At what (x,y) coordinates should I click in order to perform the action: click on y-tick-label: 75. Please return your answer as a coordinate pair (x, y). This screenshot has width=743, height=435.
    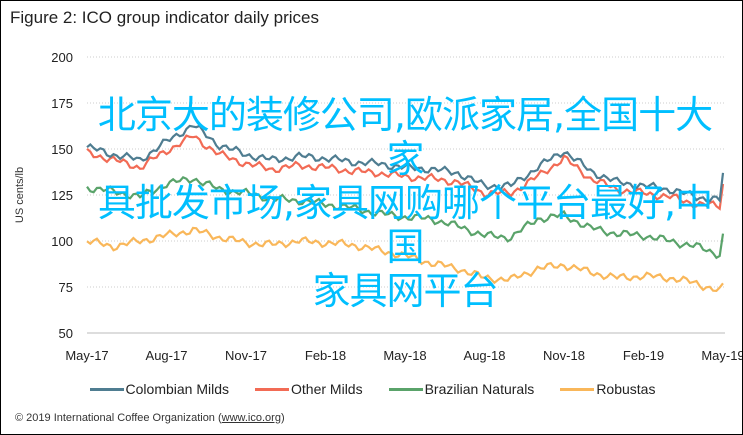
    Looking at the image, I should click on (66, 287).